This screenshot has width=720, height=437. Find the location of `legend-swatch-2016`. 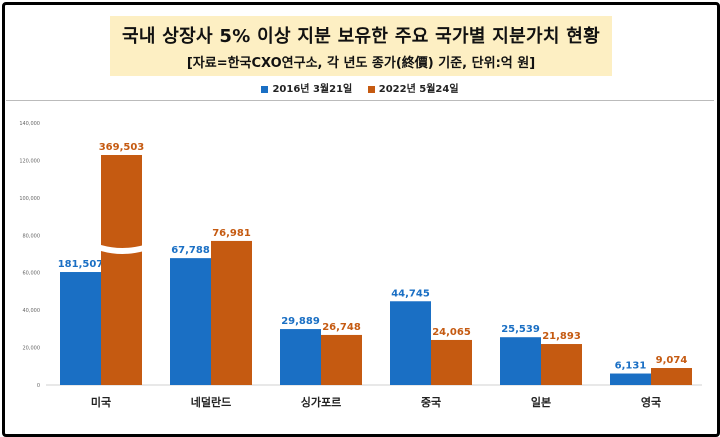

legend-swatch-2016 is located at coordinates (265, 89).